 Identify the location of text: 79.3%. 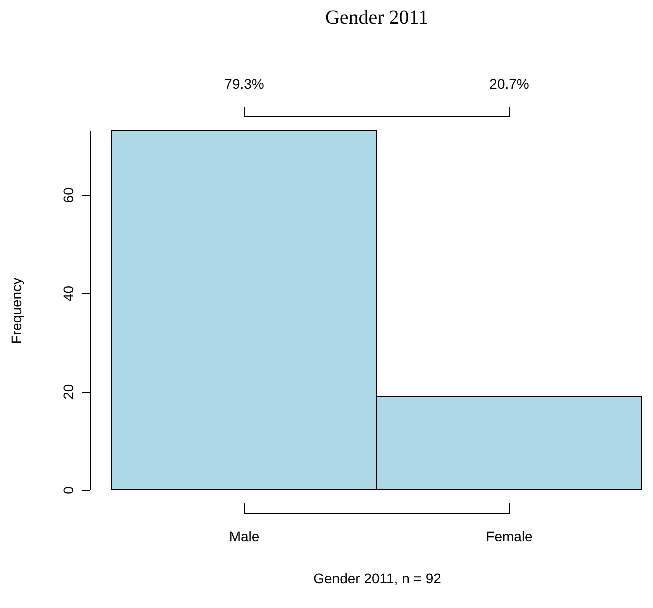
(244, 84).